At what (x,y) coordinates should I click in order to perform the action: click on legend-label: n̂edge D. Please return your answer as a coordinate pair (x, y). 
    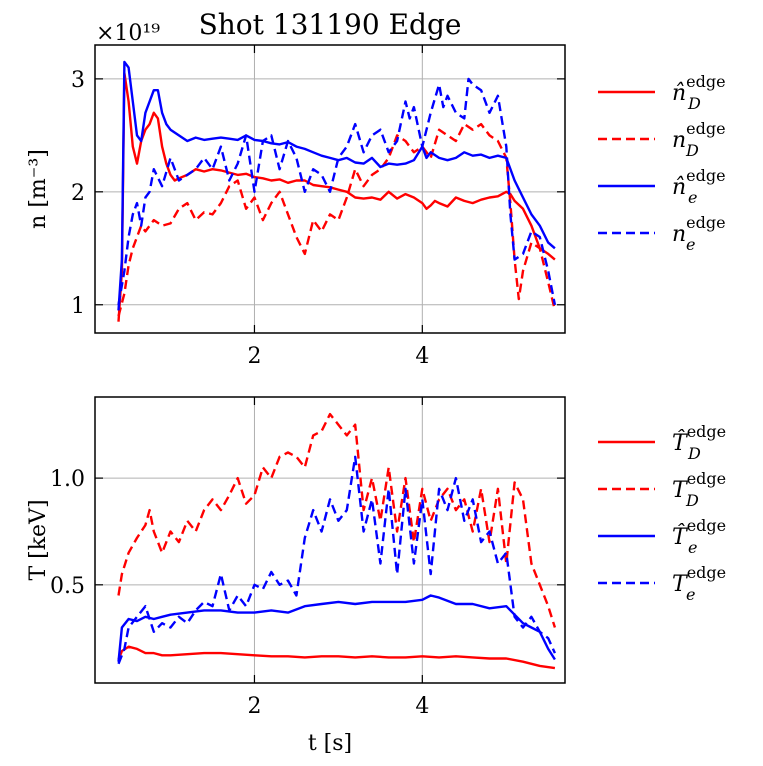
    Looking at the image, I should click on (699, 92).